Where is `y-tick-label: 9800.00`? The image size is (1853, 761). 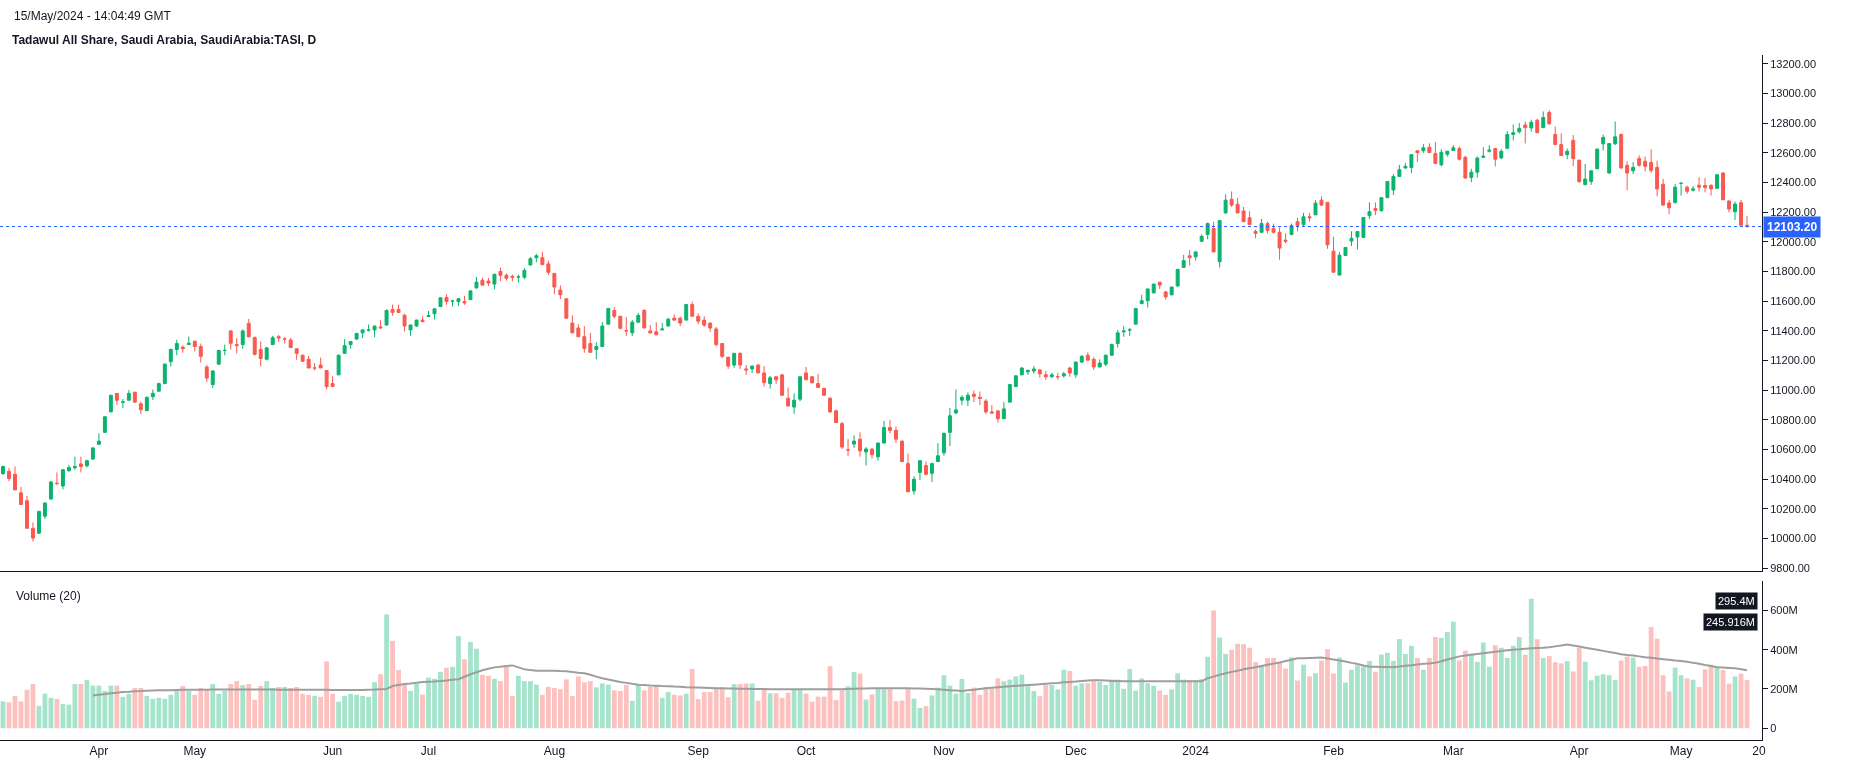 y-tick-label: 9800.00 is located at coordinates (1790, 567).